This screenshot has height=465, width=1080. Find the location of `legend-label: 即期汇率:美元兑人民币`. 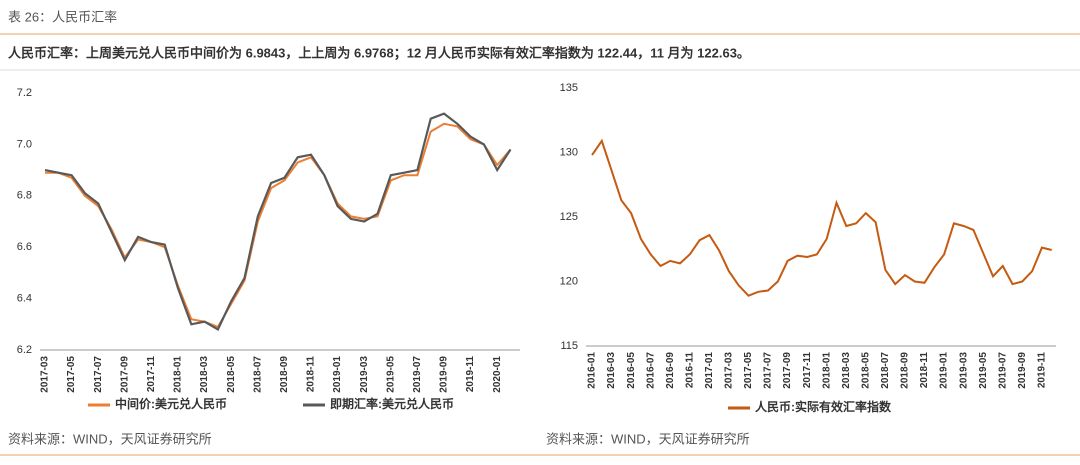

legend-label: 即期汇率:美元兑人民币 is located at coordinates (392, 403).